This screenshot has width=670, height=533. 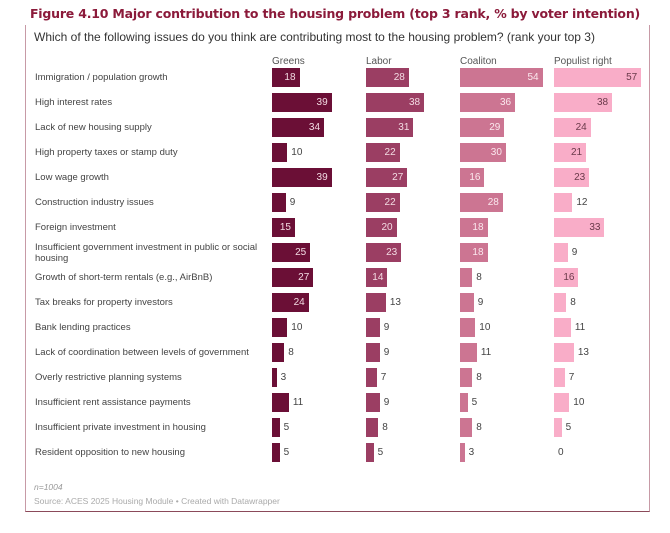 I want to click on series-header: Greens, so click(x=288, y=61).